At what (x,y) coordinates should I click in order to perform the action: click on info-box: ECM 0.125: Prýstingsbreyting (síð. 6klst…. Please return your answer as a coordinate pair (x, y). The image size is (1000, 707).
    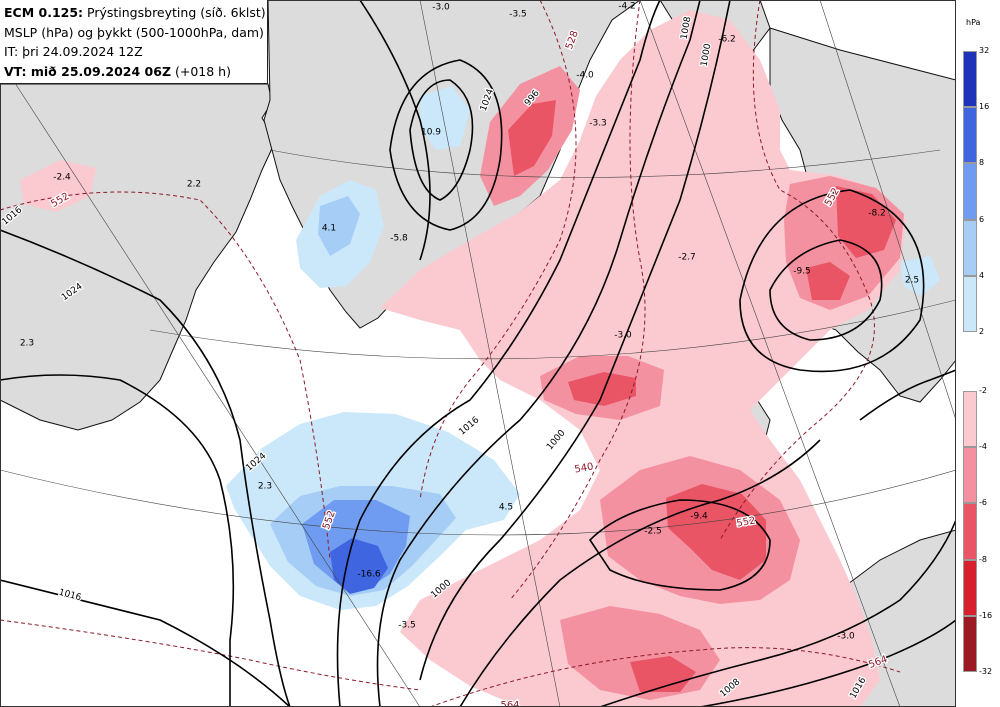
    Looking at the image, I should click on (134, 42).